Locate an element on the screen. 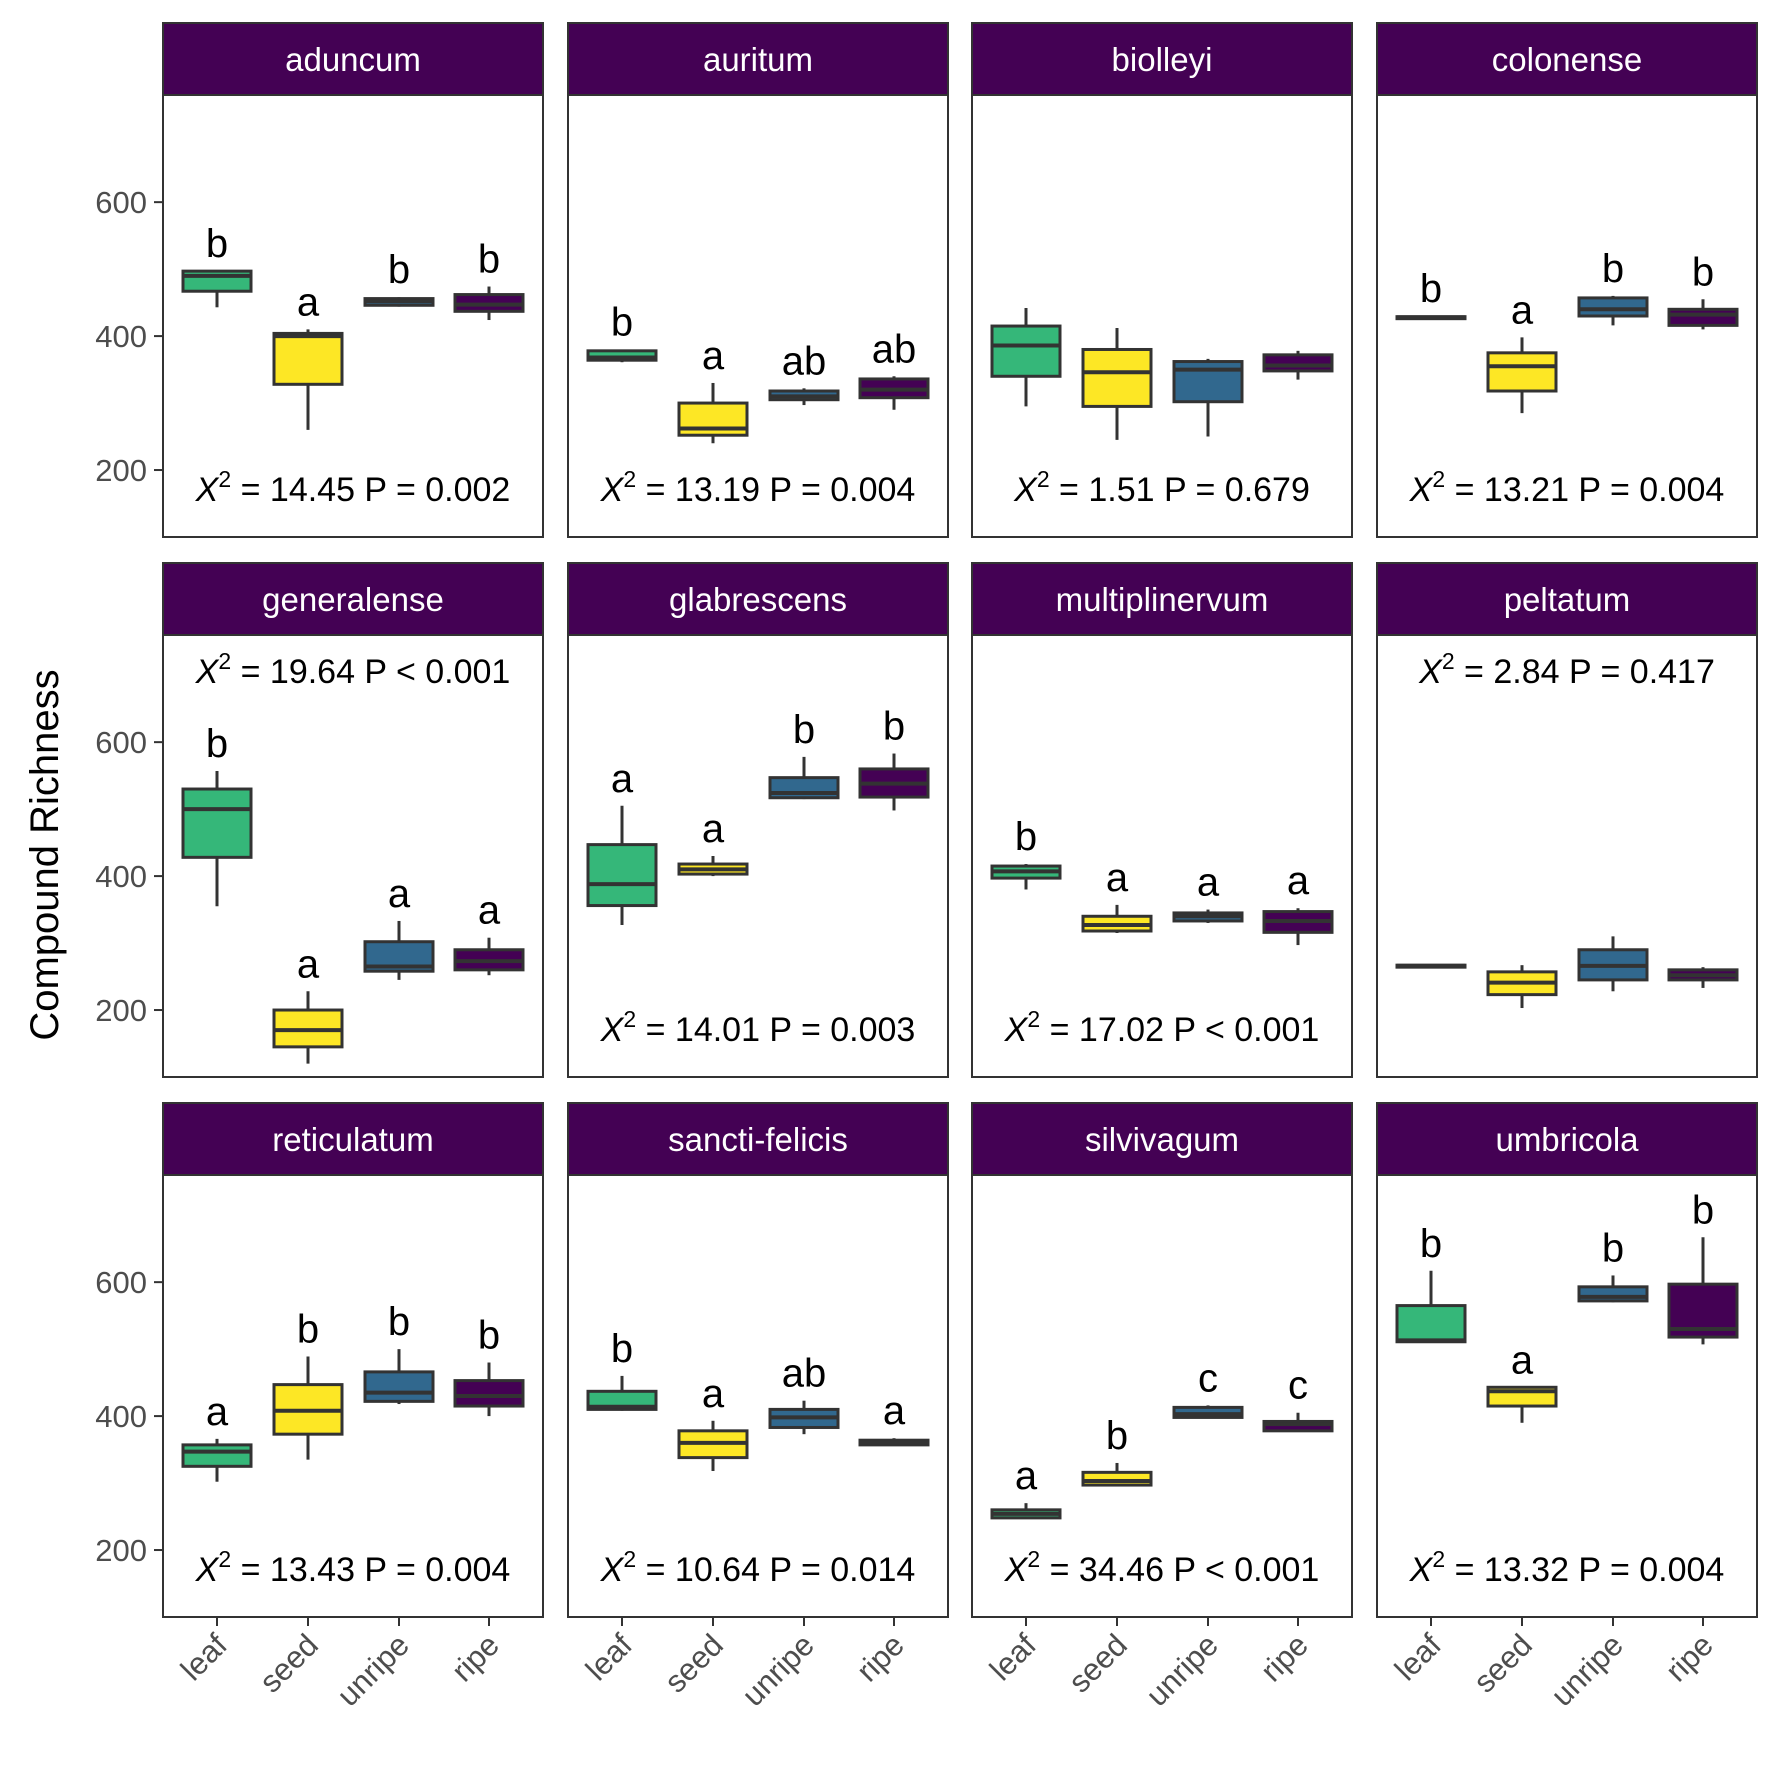 The image size is (1771, 1771). box-biolleyi-leaf is located at coordinates (1026, 357).